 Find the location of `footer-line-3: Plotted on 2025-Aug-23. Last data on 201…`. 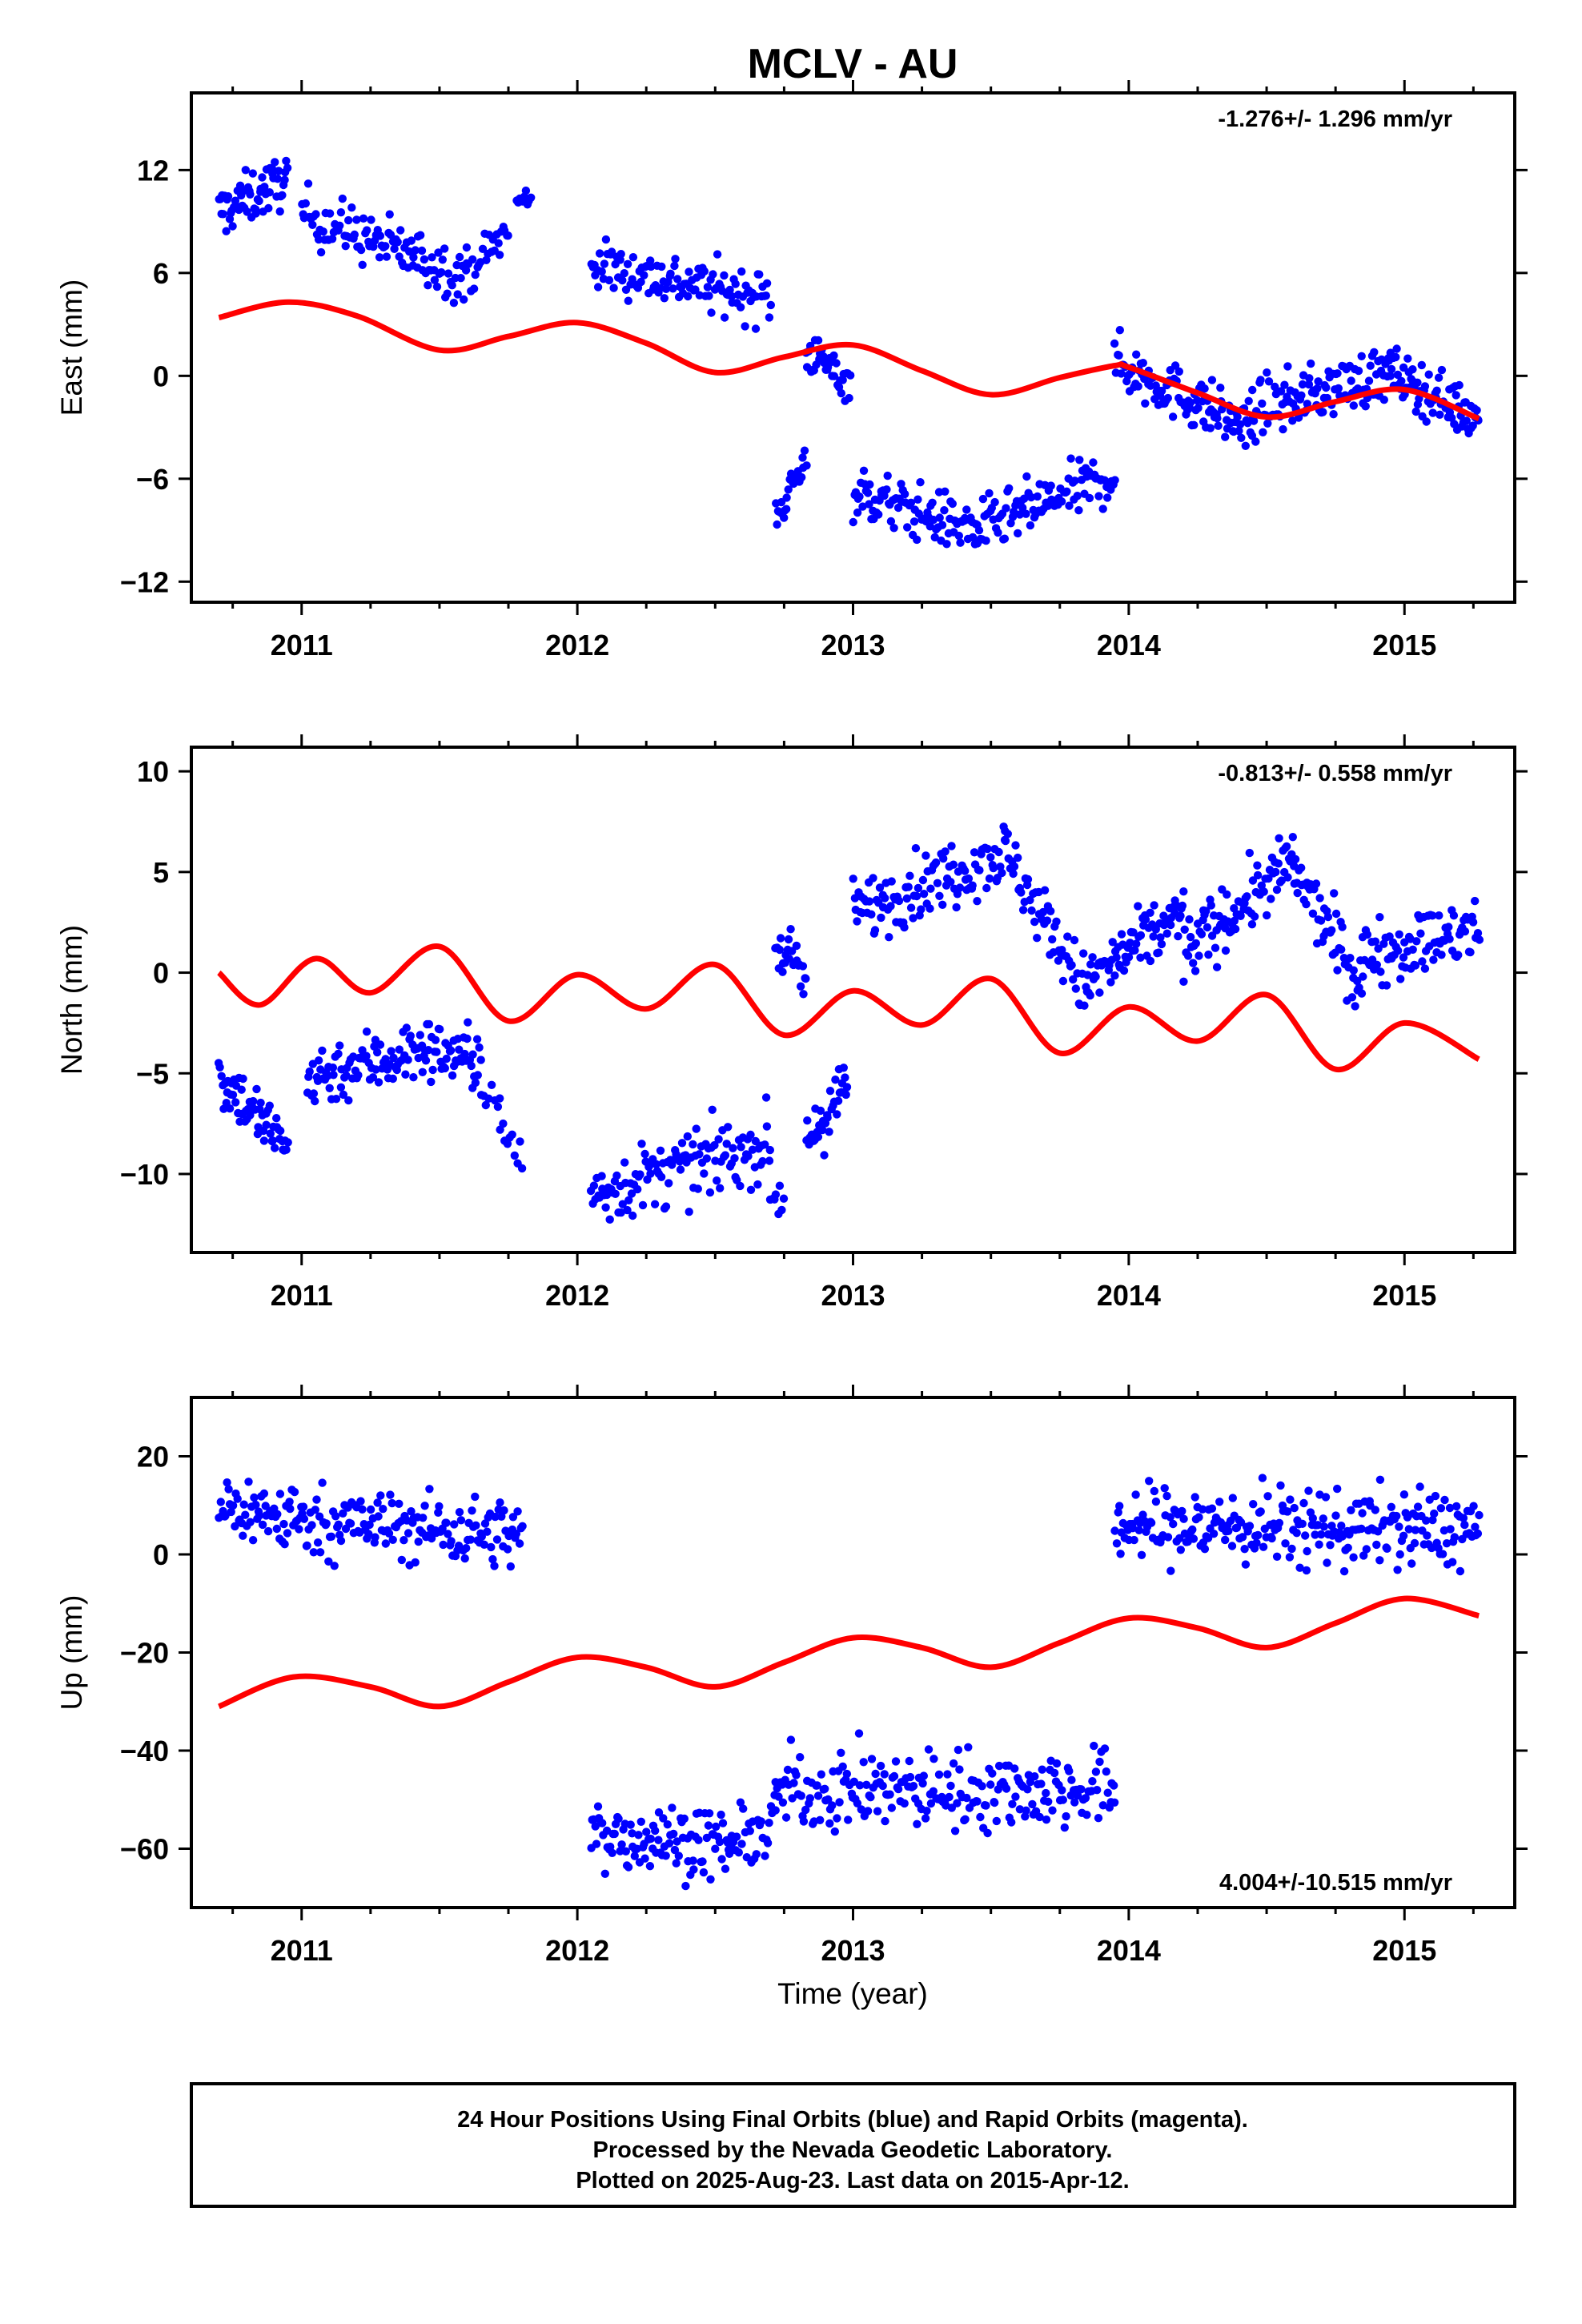

footer-line-3: Plotted on 2025-Aug-23. Last data on 201… is located at coordinates (852, 2180).